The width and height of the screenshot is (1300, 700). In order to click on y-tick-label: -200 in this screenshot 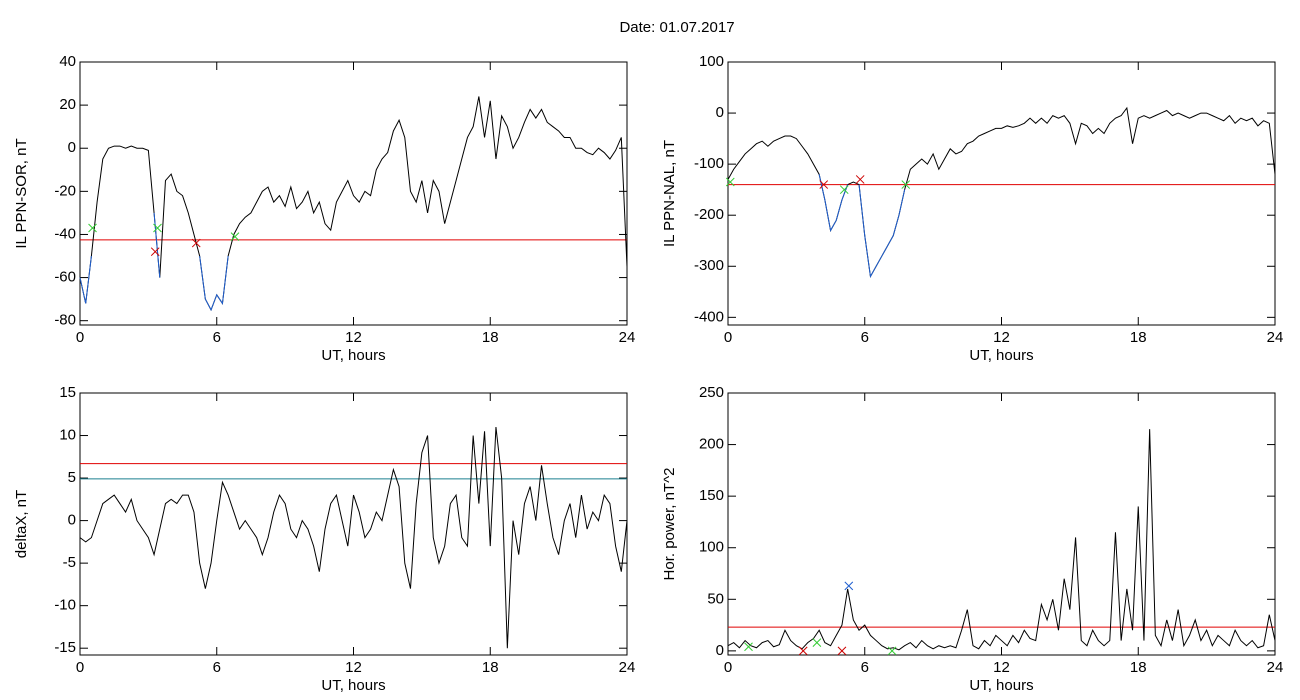, I will do `click(709, 214)`.